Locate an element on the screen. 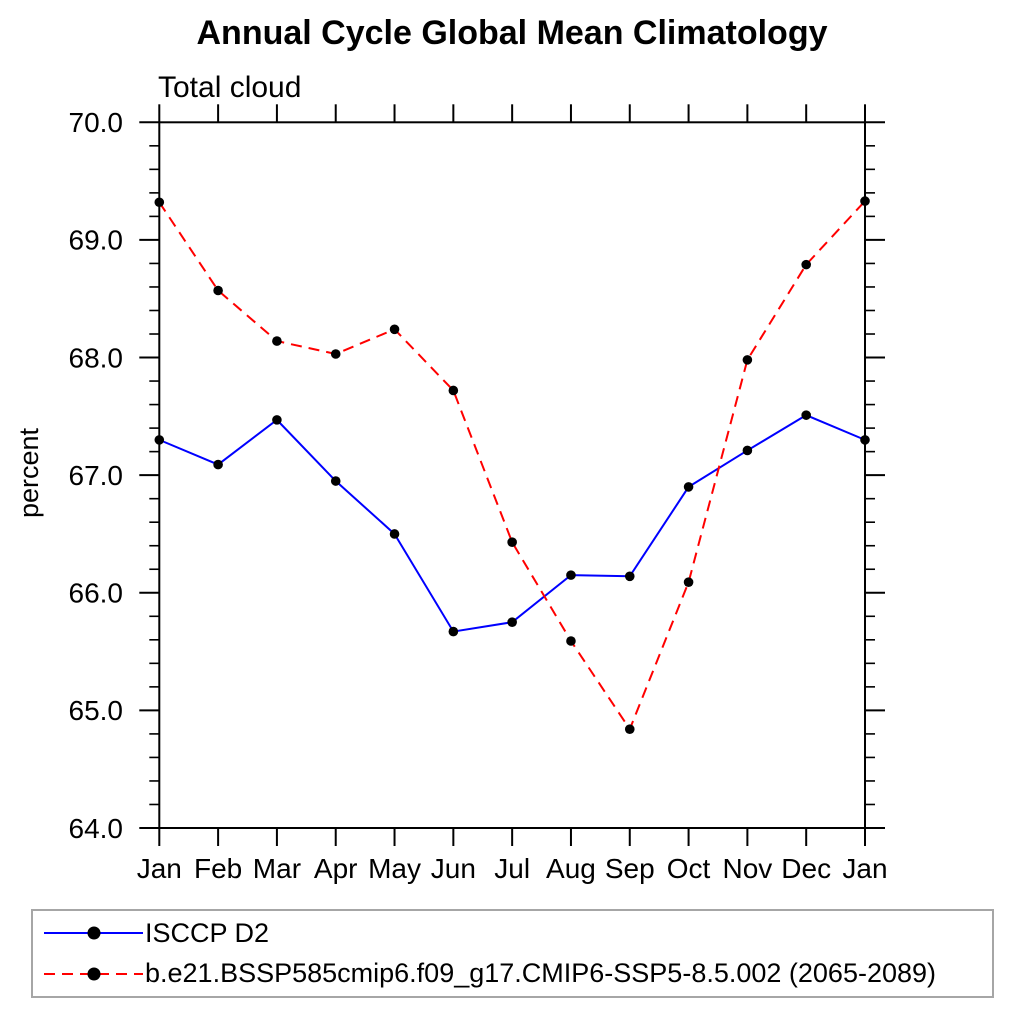 The height and width of the screenshot is (1024, 1024). legend-label: ISCCP D2 is located at coordinates (207, 932).